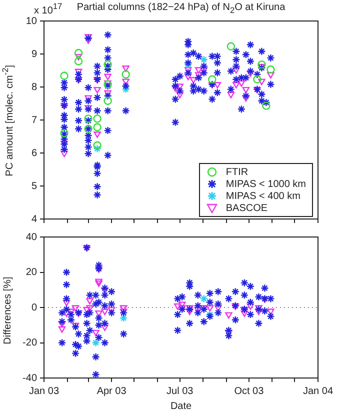 This screenshot has height=412, width=338. I want to click on x-tick-label: Apr 03, so click(111, 391).